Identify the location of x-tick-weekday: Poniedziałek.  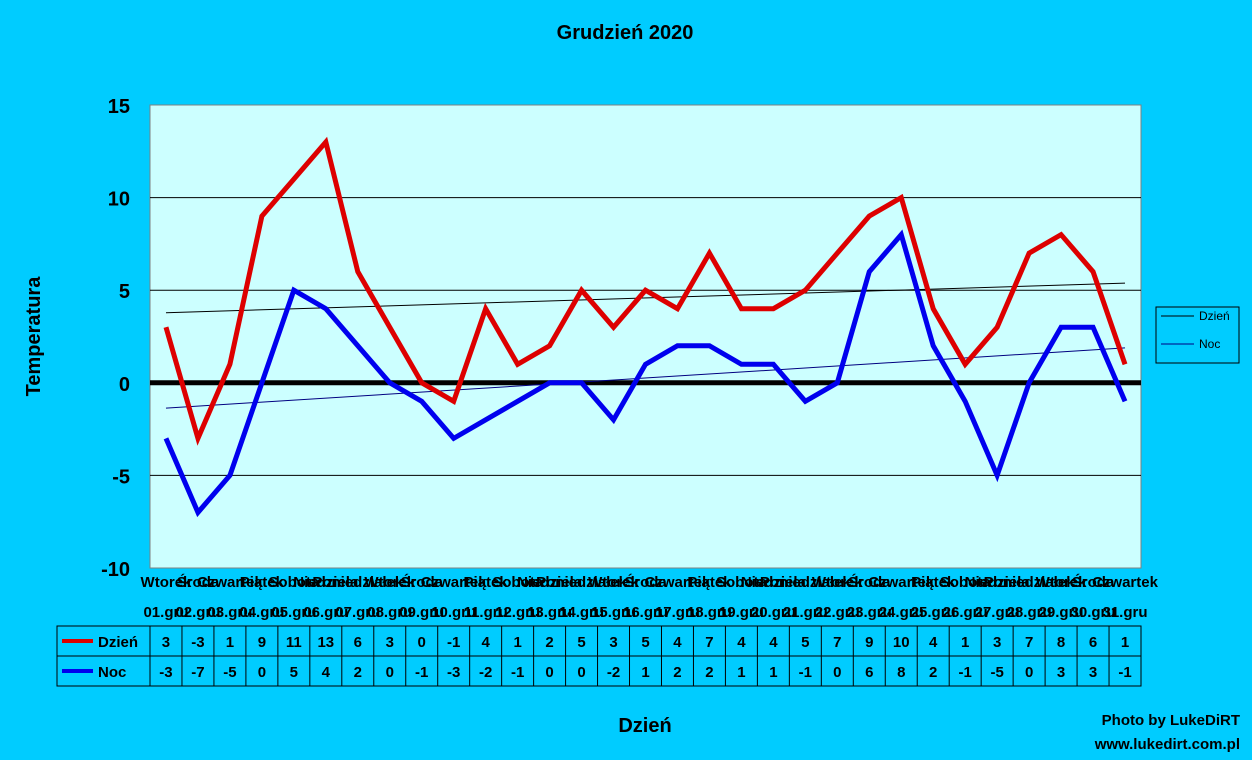
(1030, 582).